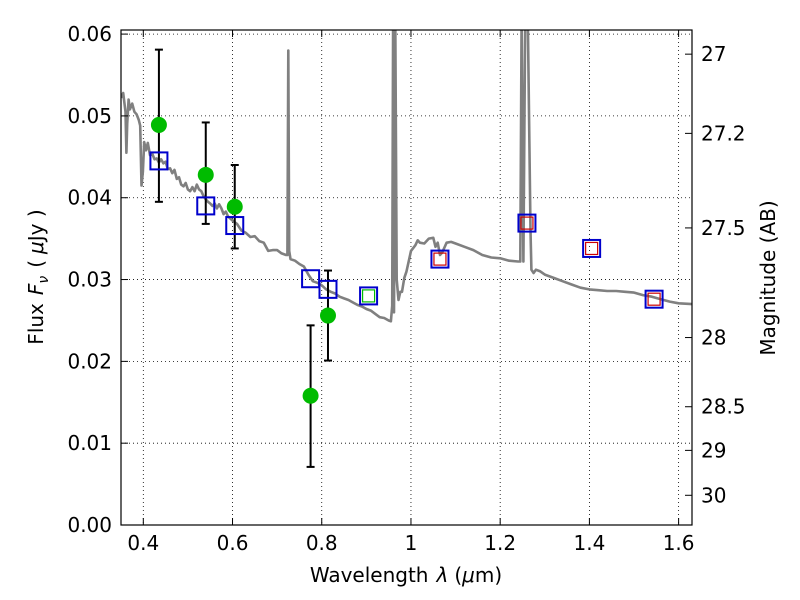 This screenshot has height=600, width=800. I want to click on y-tick-label: 0.03, so click(89, 280).